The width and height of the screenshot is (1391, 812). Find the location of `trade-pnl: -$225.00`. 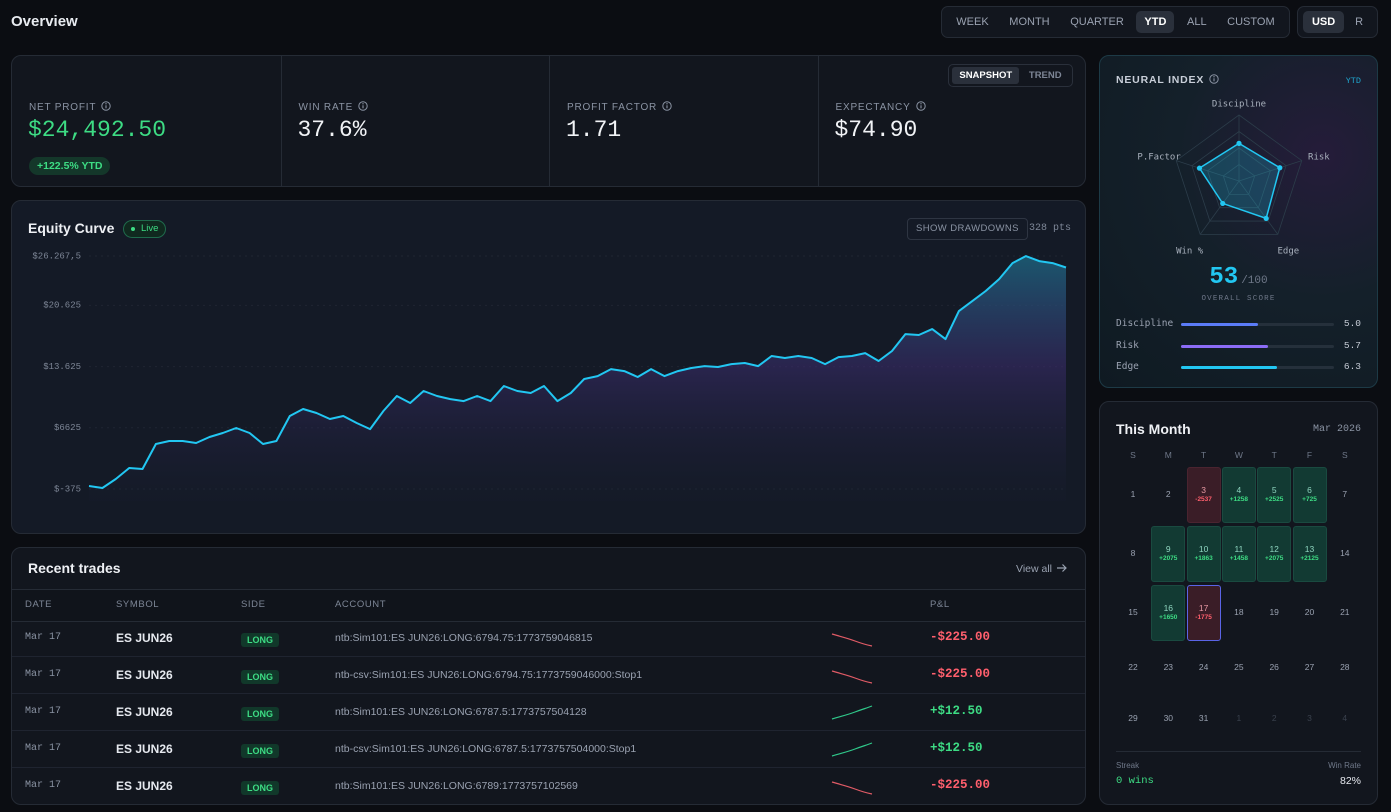

trade-pnl: -$225.00 is located at coordinates (960, 674).